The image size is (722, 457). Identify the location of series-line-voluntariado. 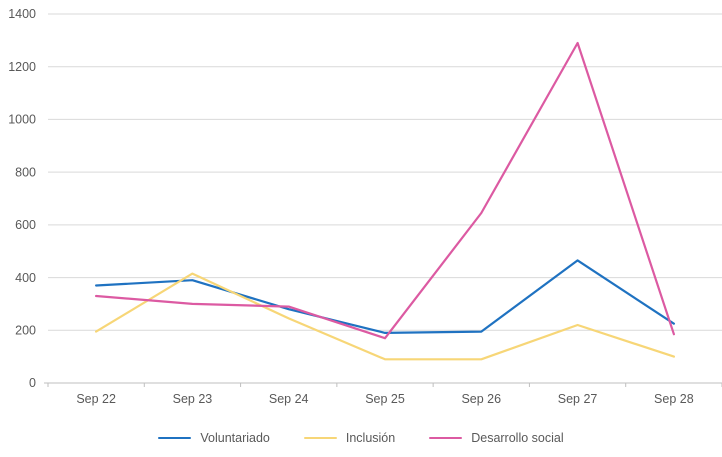
(385, 296).